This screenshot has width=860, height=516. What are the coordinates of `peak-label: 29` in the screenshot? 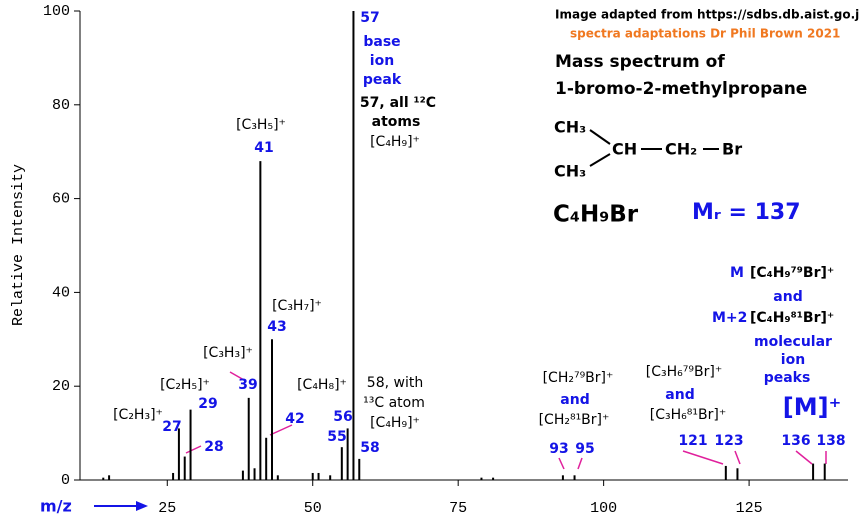 It's located at (207, 404).